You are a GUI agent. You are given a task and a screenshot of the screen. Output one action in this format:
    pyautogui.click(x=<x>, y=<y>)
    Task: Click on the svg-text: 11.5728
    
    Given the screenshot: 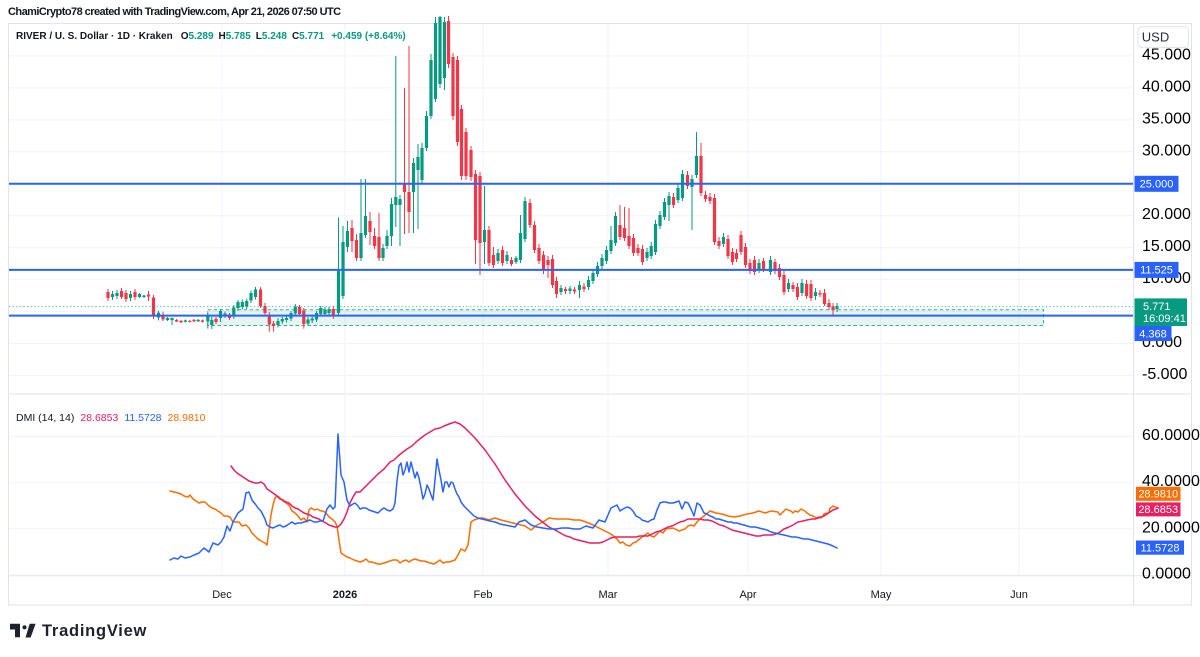 What is the action you would take?
    pyautogui.click(x=1160, y=548)
    